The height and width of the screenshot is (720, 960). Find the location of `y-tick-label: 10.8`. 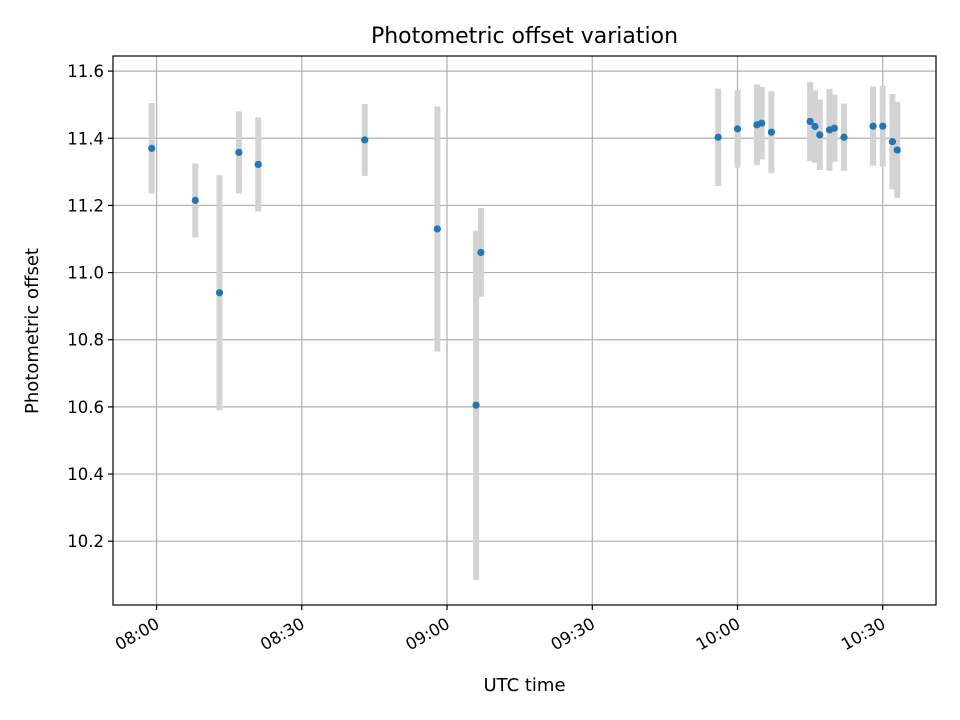

y-tick-label: 10.8 is located at coordinates (85, 340).